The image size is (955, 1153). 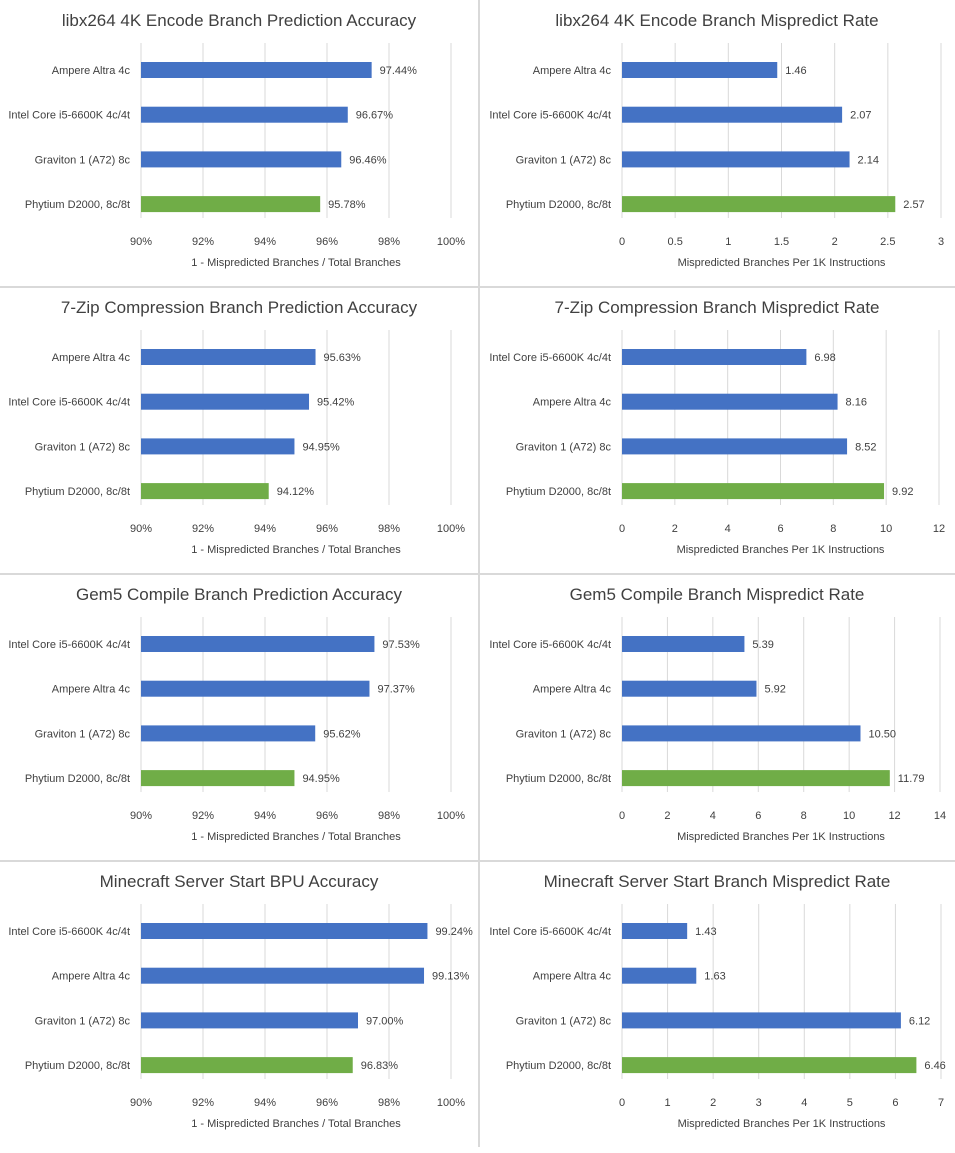 What do you see at coordinates (913, 205) in the screenshot?
I see `data-label: 2.57` at bounding box center [913, 205].